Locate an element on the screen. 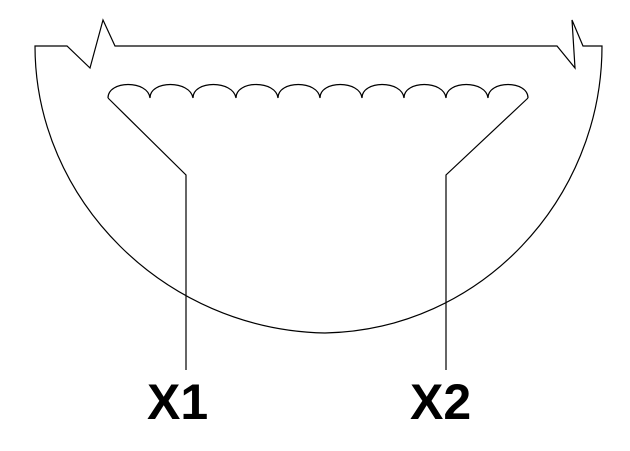  lead-x2 is located at coordinates (487, 233).